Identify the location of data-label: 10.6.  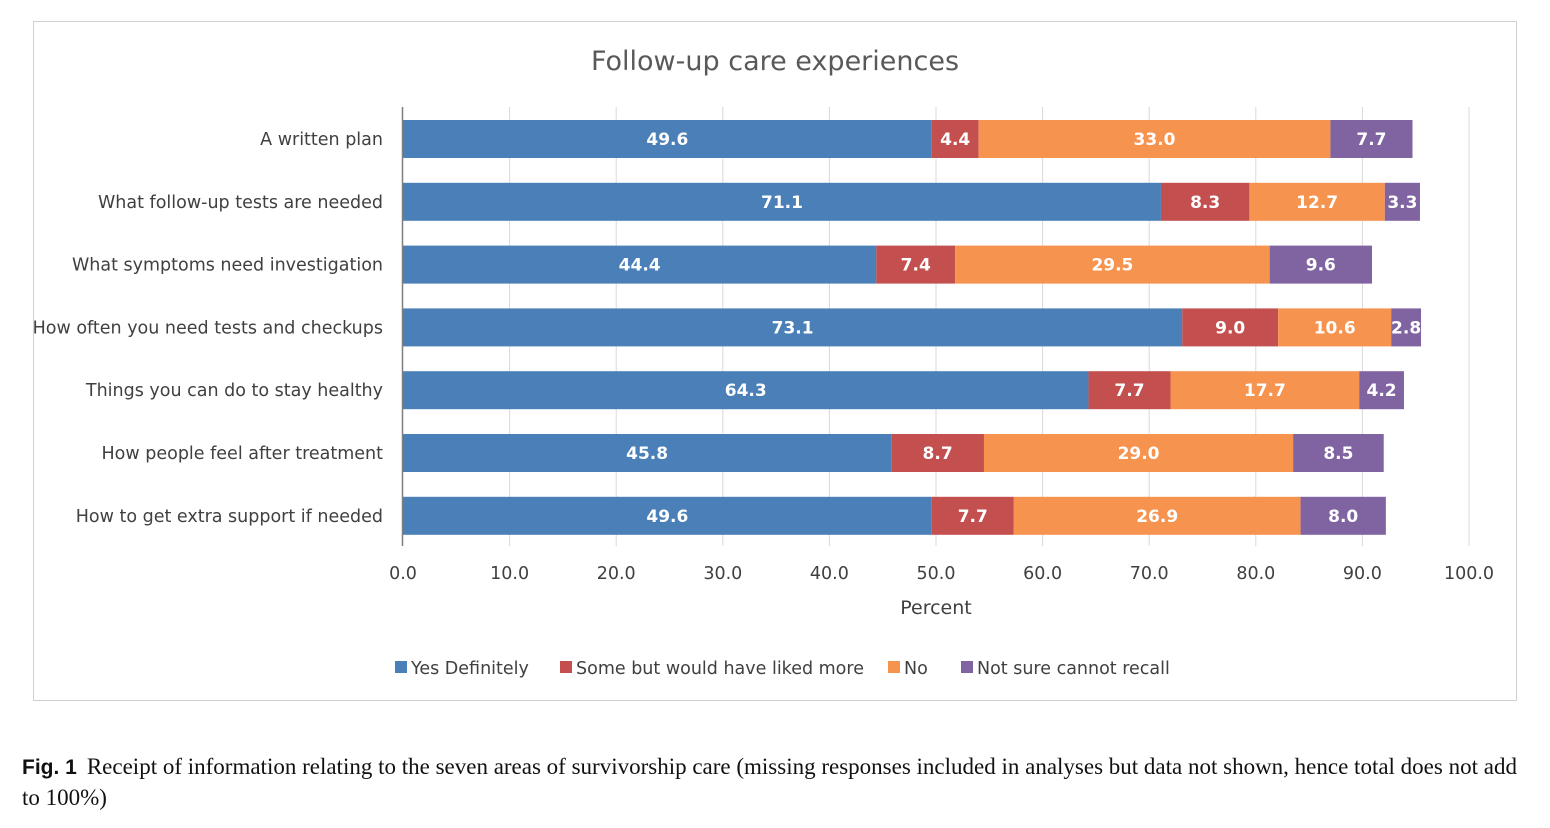
(1335, 328).